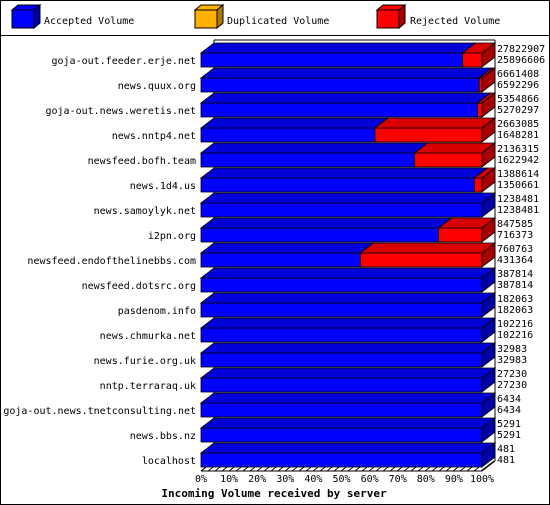 The image size is (550, 505). I want to click on category-label: news.quux.org, so click(157, 86).